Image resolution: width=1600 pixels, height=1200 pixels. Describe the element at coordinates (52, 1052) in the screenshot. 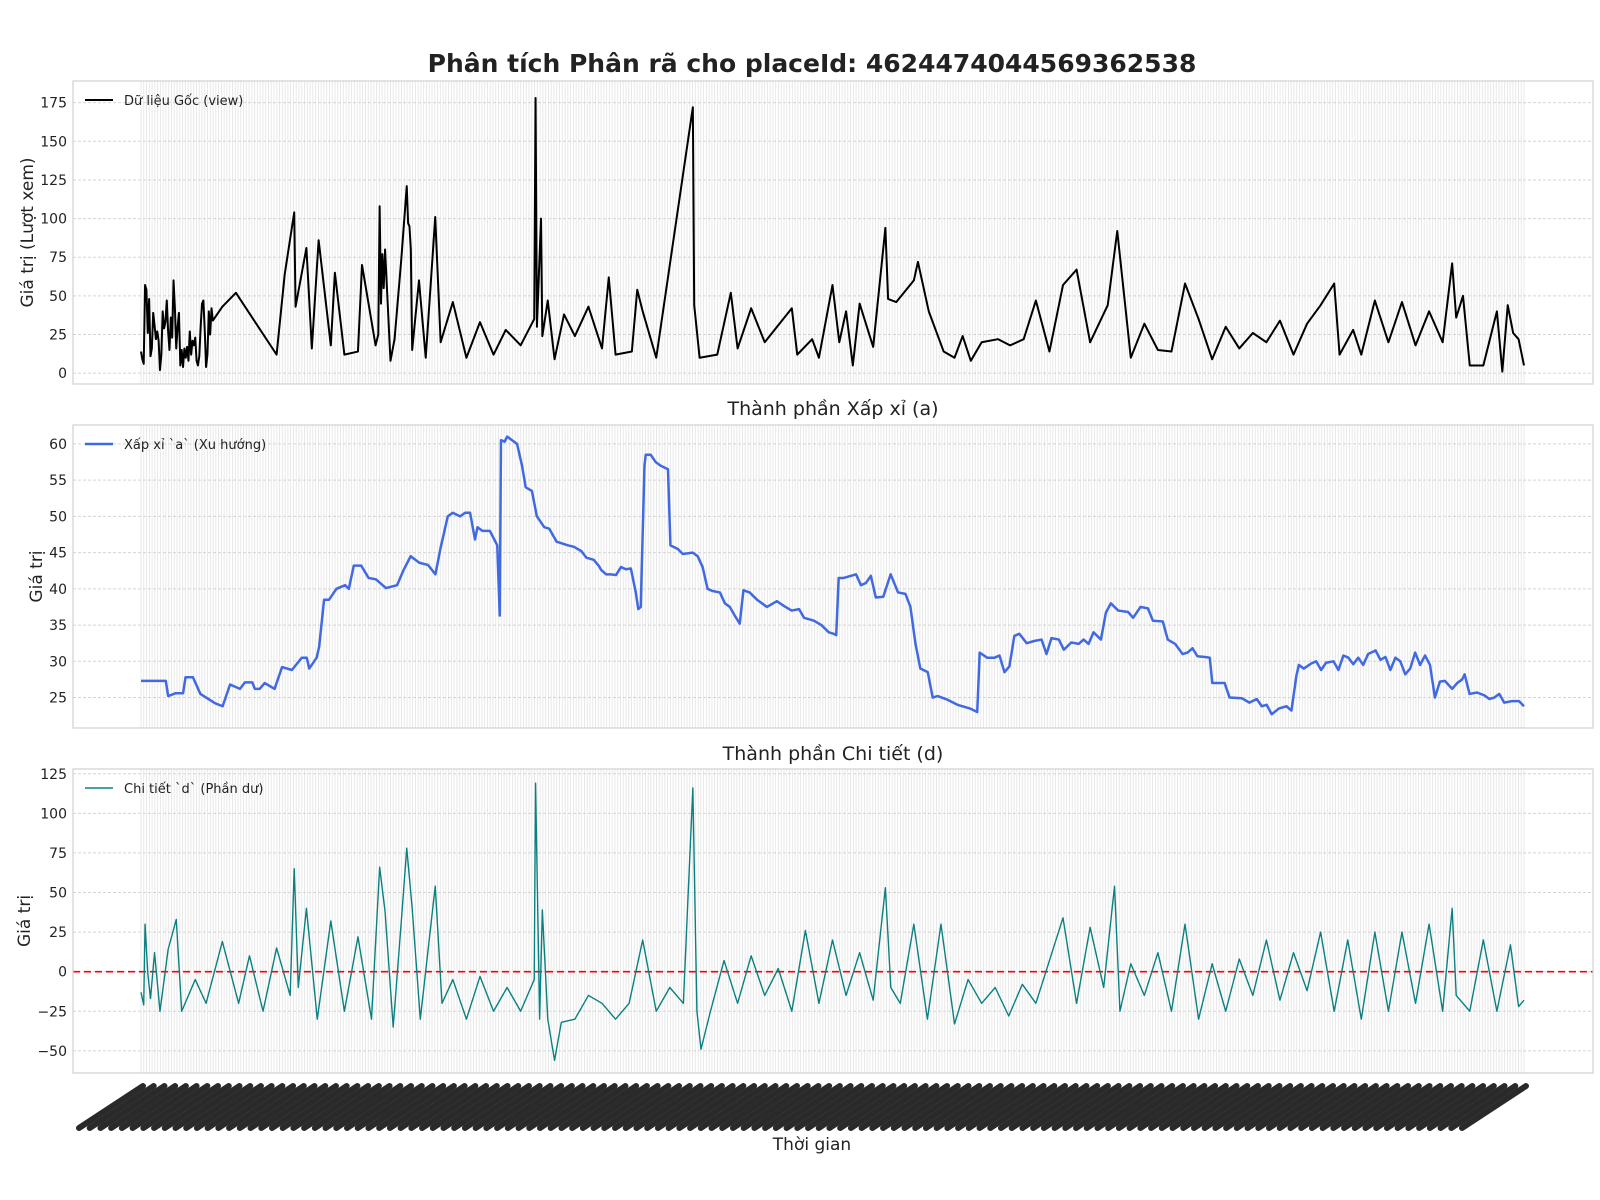

I see `y-tick-label: −50` at that location.